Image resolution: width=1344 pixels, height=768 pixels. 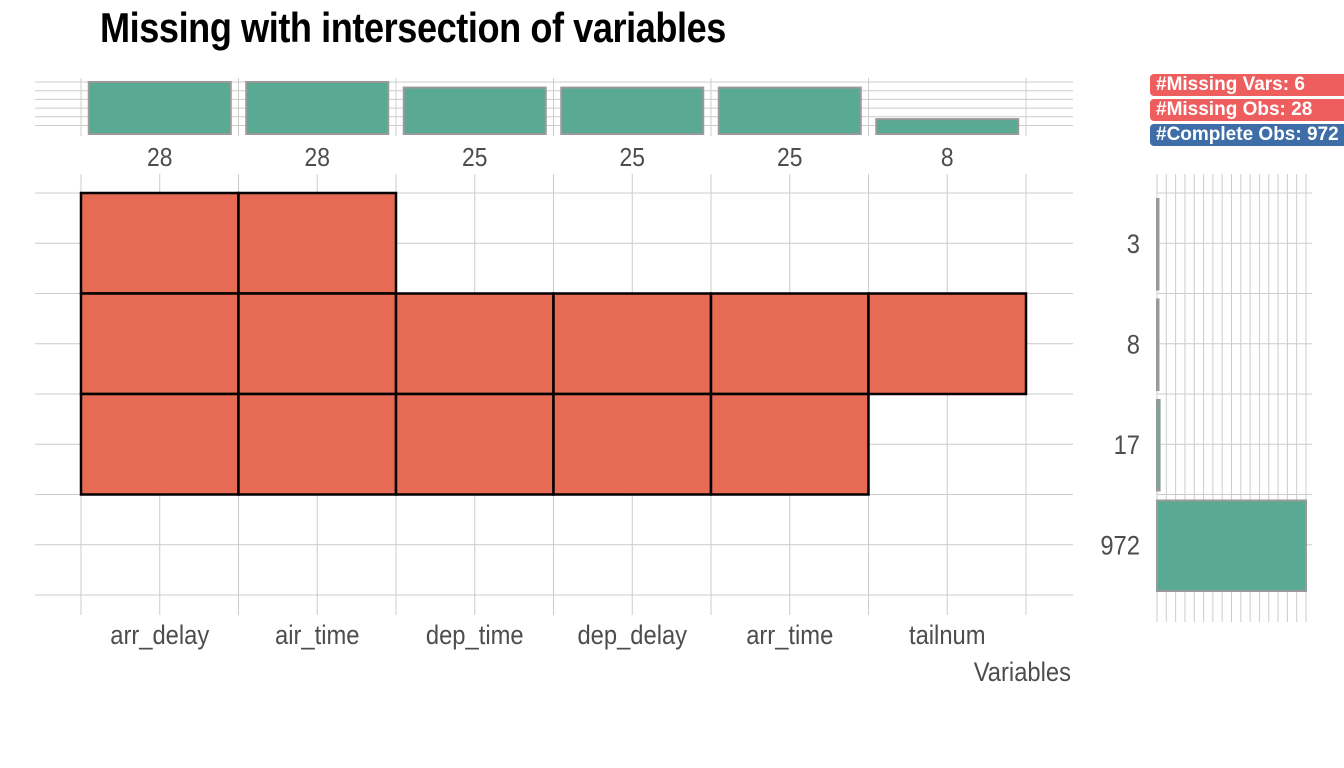 What do you see at coordinates (947, 127) in the screenshot?
I see `top-bar-tailnum` at bounding box center [947, 127].